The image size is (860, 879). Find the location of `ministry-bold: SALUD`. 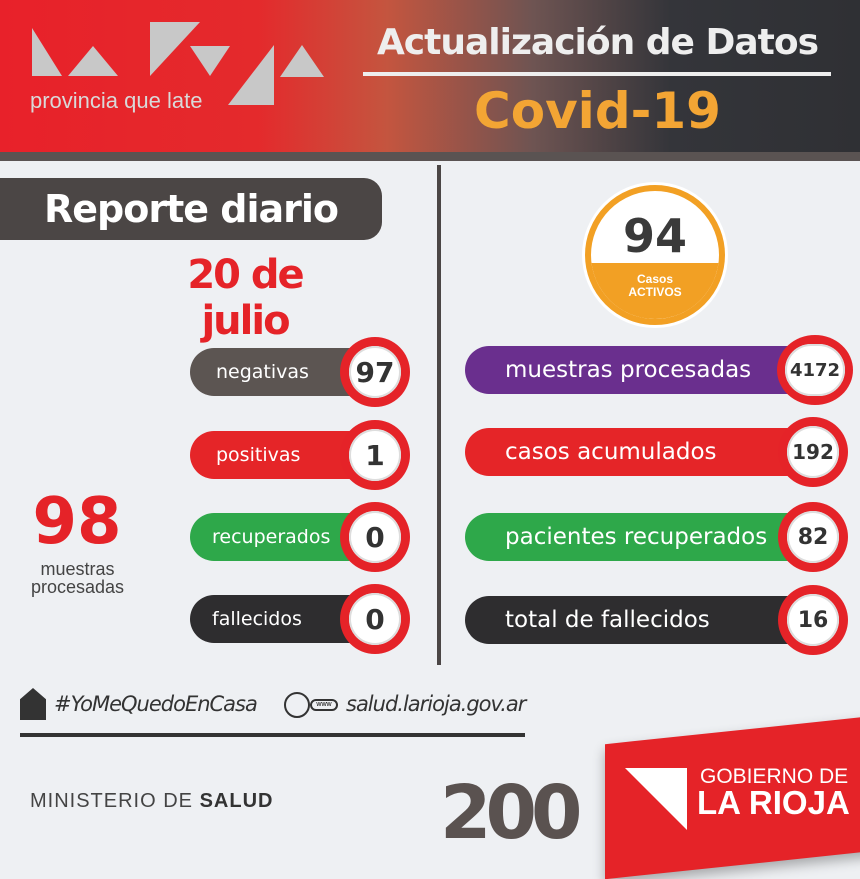

ministry-bold: SALUD is located at coordinates (236, 801).